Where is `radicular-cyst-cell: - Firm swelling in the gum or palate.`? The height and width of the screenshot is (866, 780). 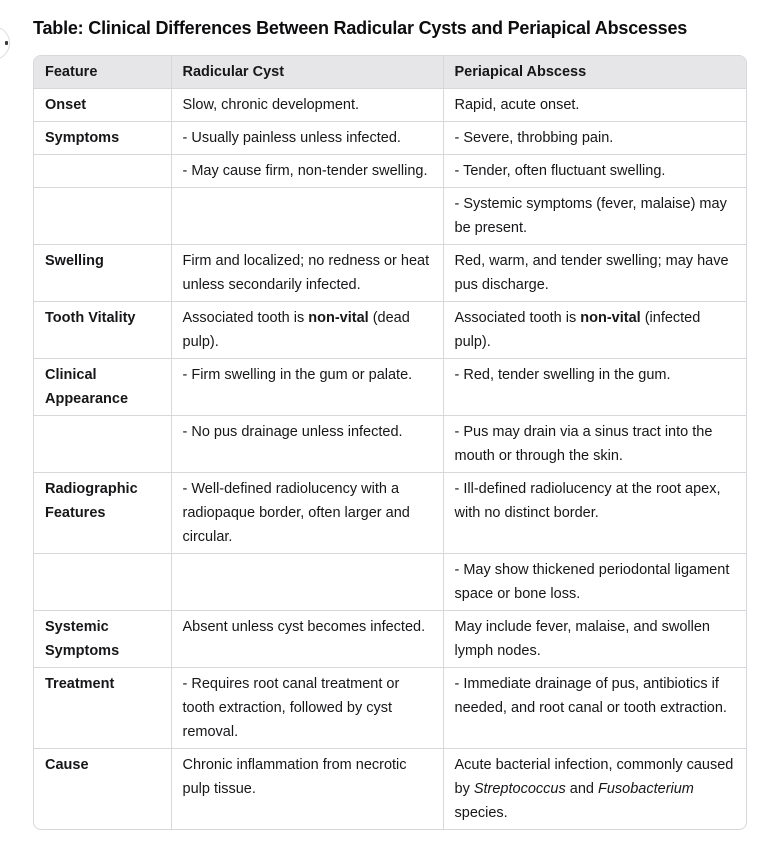
radicular-cyst-cell: - Firm swelling in the gum or palate. is located at coordinates (307, 387).